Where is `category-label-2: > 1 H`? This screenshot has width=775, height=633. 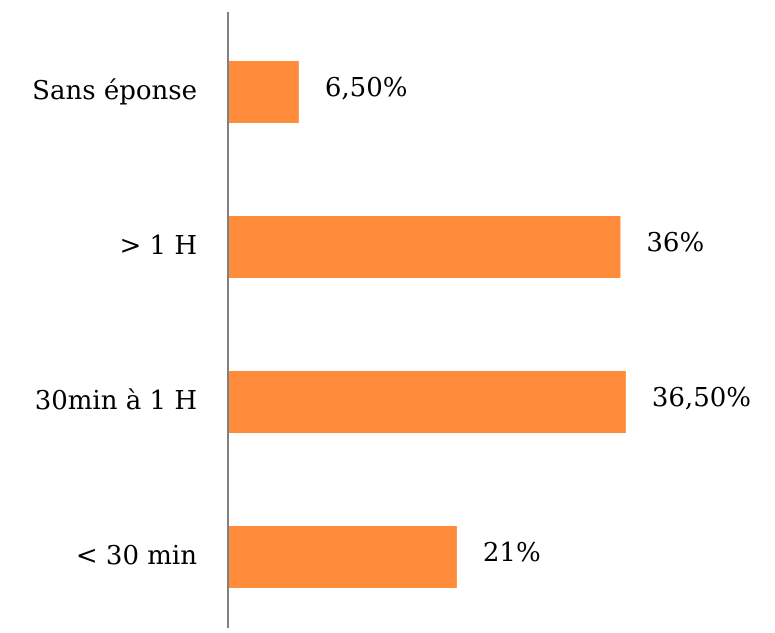
category-label-2: > 1 H is located at coordinates (158, 246).